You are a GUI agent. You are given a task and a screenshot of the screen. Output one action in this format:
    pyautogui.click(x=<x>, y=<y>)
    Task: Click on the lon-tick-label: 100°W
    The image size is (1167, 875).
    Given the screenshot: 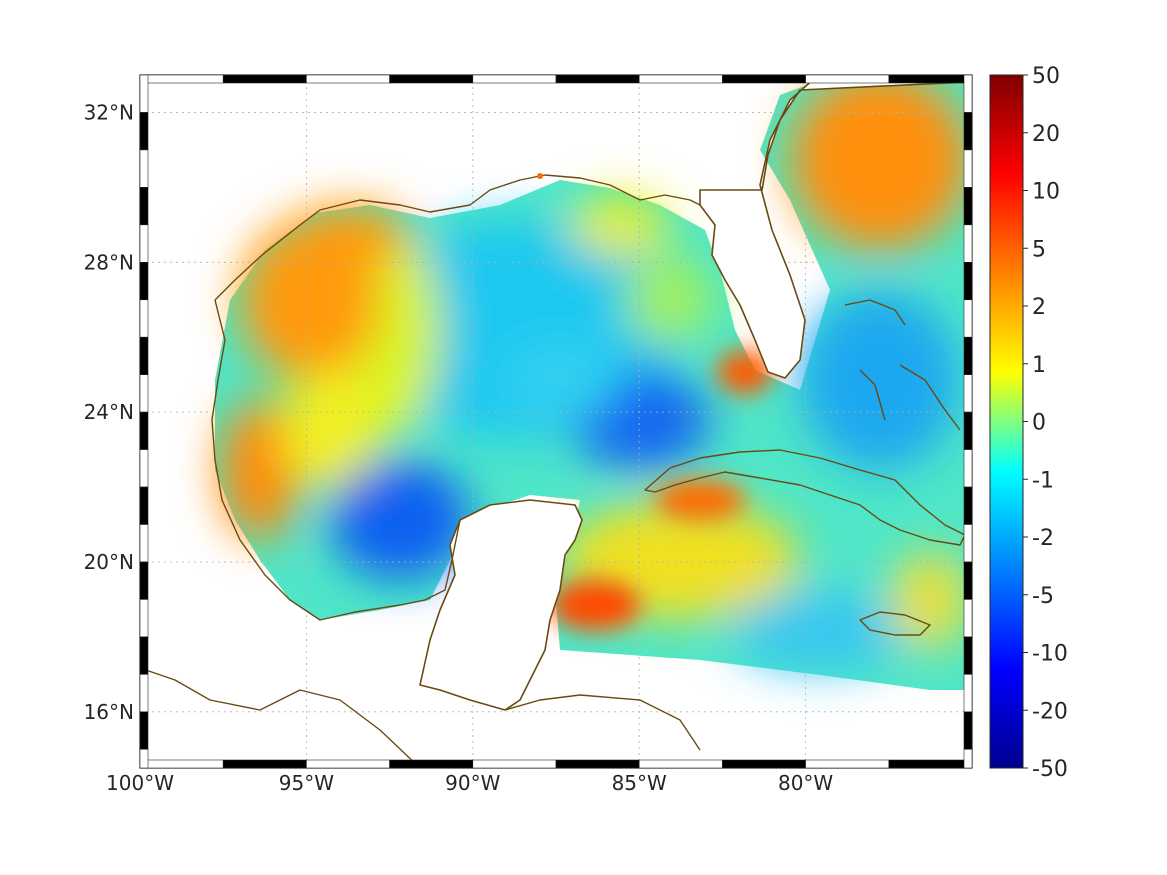 What is the action you would take?
    pyautogui.click(x=140, y=783)
    